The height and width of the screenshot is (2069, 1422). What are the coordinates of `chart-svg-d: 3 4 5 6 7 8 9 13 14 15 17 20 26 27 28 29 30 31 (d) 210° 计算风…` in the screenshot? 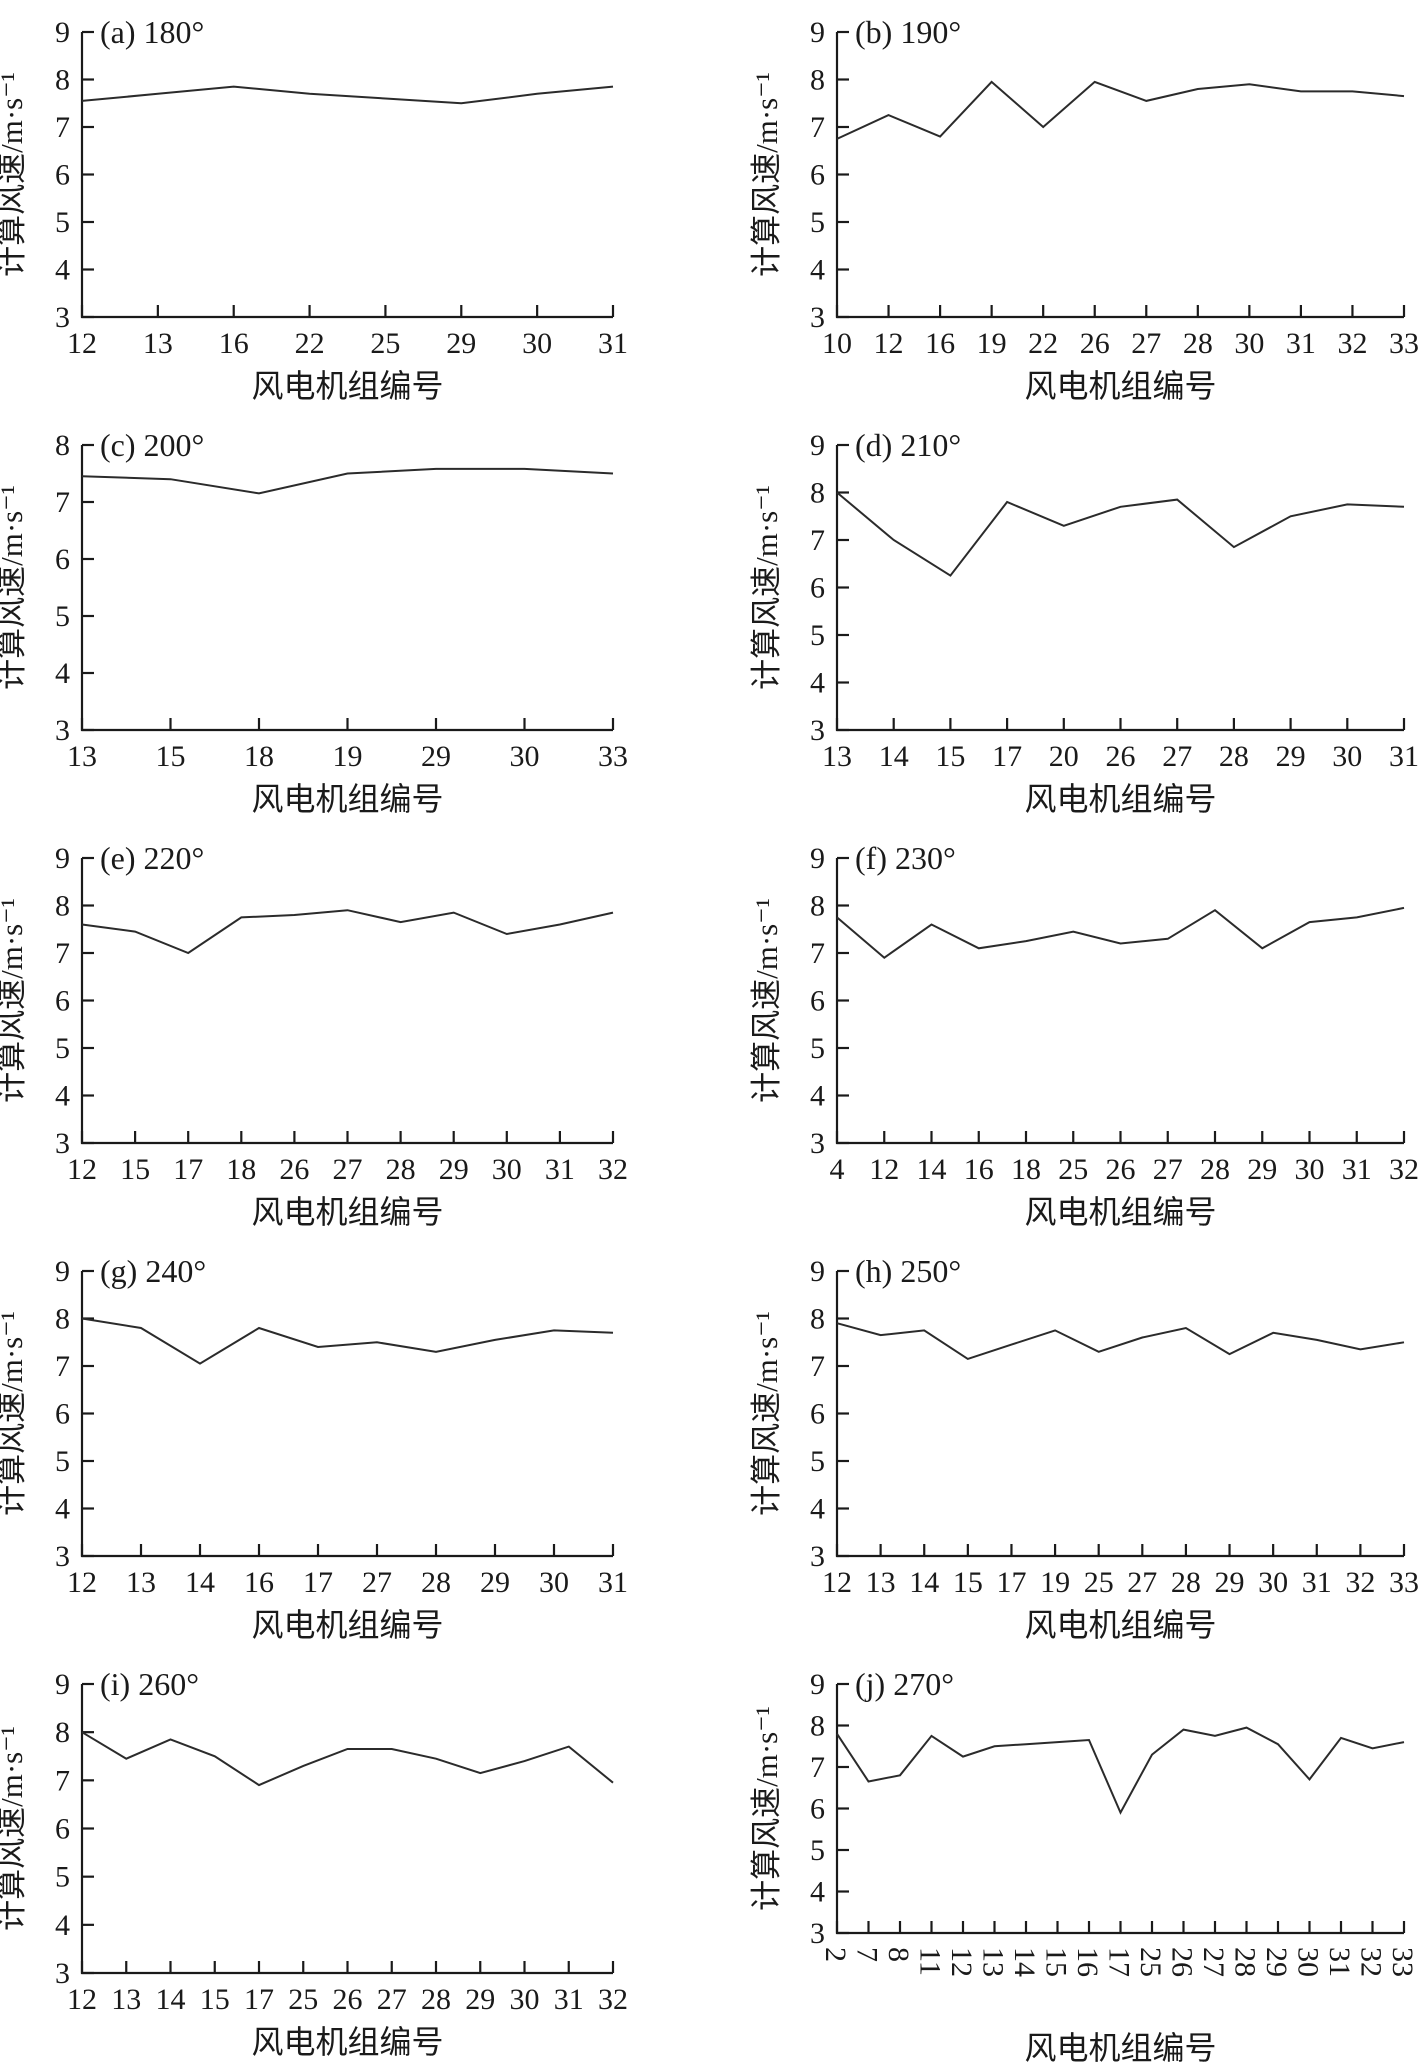 It's located at (1084, 622).